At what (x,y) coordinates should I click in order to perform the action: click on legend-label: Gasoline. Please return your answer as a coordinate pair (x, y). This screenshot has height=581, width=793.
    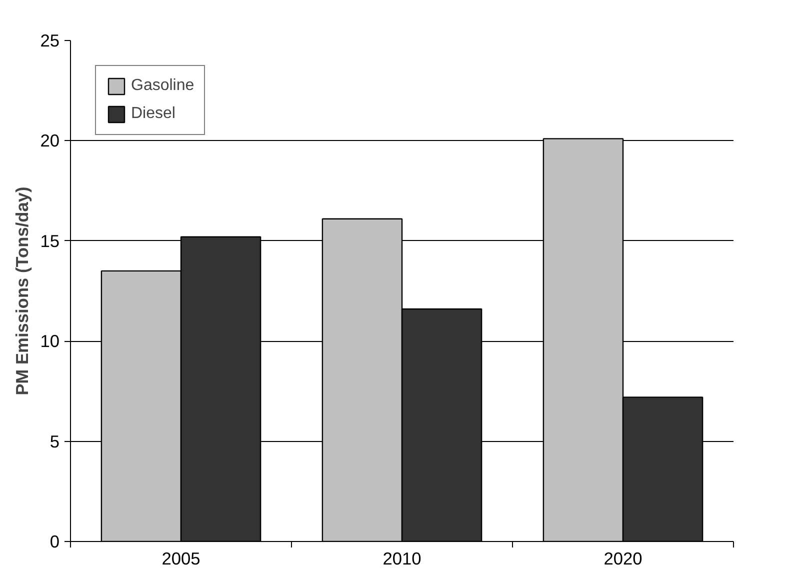
    Looking at the image, I should click on (162, 86).